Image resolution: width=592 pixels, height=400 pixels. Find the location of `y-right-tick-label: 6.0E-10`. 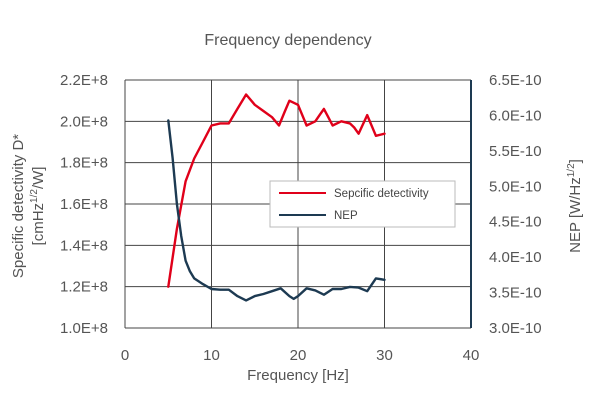

y-right-tick-label: 6.0E-10 is located at coordinates (515, 115).